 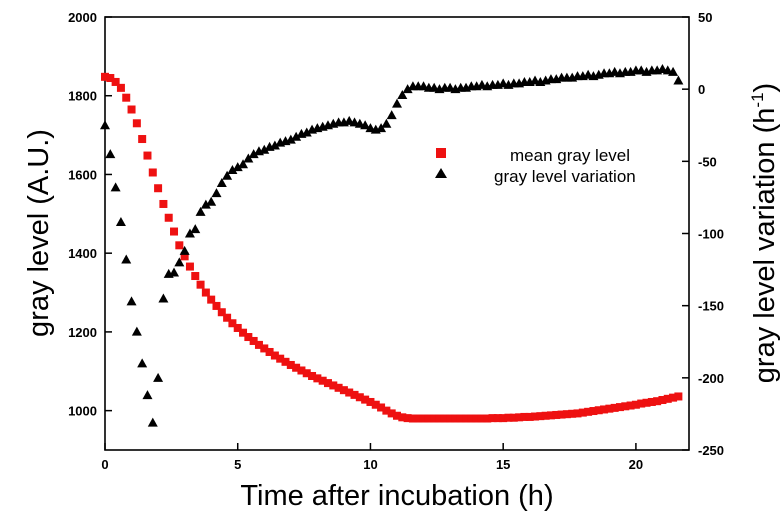 I want to click on left-y-tick-label: 2000, so click(x=82, y=17).